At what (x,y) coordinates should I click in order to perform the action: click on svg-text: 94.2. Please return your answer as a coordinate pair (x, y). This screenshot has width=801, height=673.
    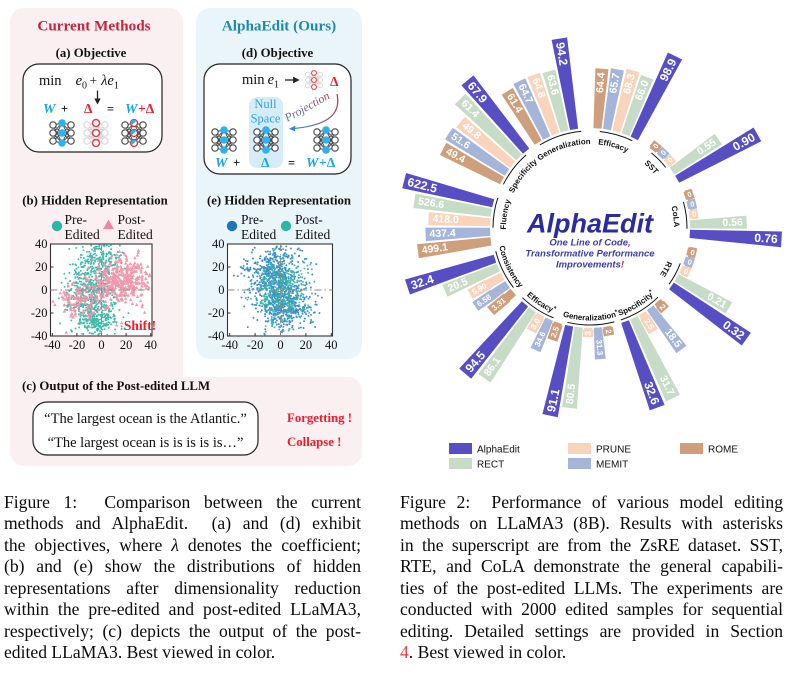
    Looking at the image, I should click on (562, 54).